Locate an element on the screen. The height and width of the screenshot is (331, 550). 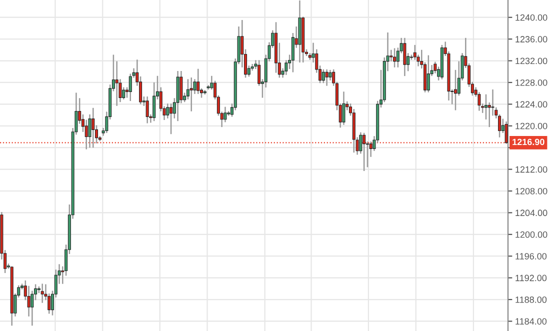
y-tick-label: 1224.00 is located at coordinates (532, 104).